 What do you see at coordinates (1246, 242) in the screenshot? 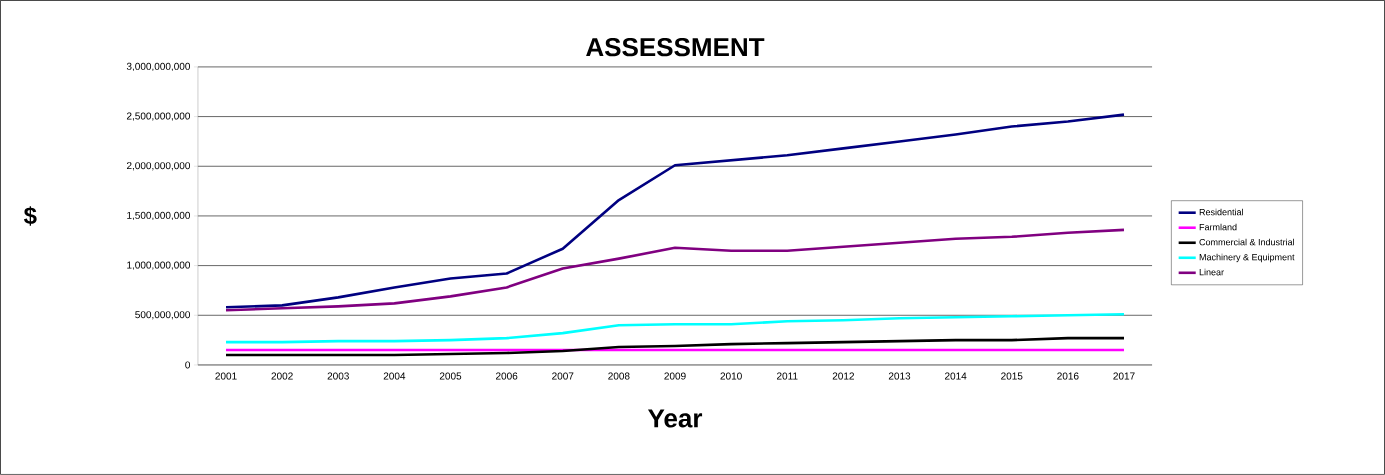
I see `legend-label: Commercial & Industrial` at bounding box center [1246, 242].